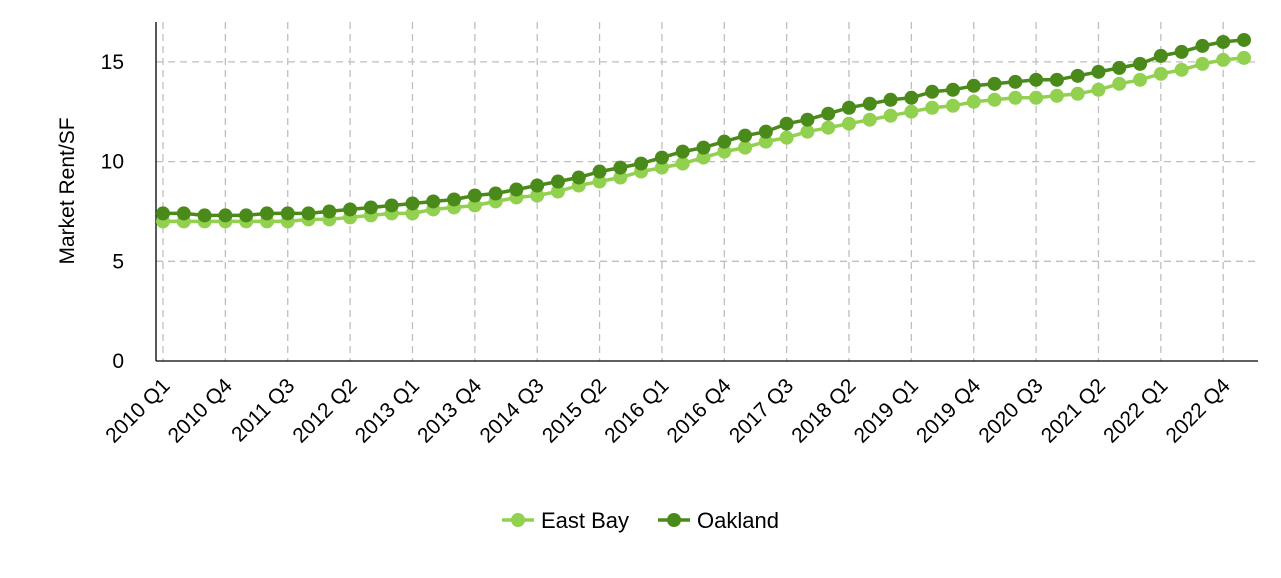 The width and height of the screenshot is (1281, 578). Describe the element at coordinates (118, 261) in the screenshot. I see `y-tick-label: 5` at that location.